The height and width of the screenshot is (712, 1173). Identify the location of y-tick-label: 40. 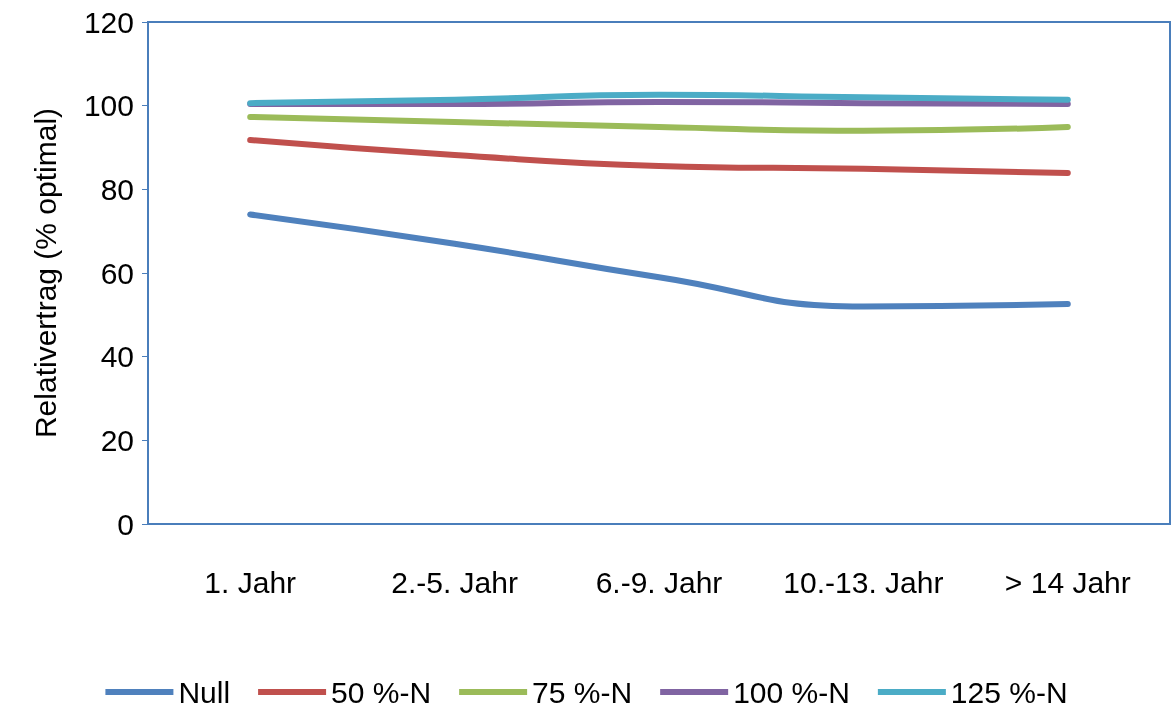
(117, 357).